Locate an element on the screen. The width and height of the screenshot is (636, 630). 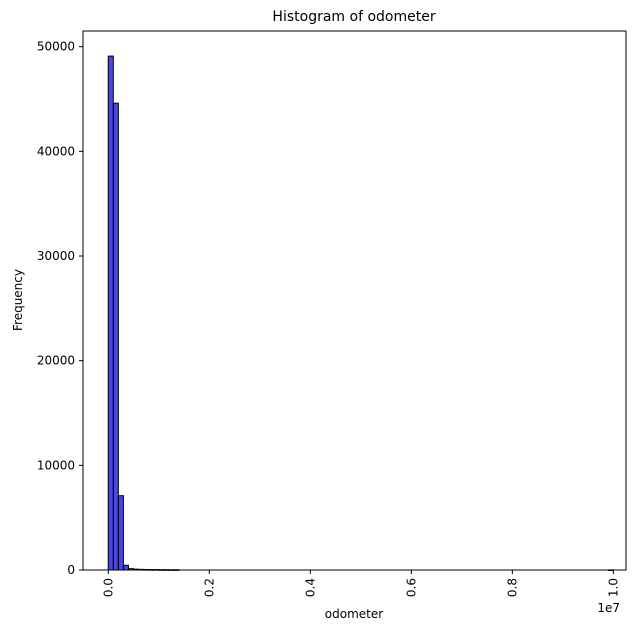
x-tick-label: 0.0 is located at coordinates (108, 587).